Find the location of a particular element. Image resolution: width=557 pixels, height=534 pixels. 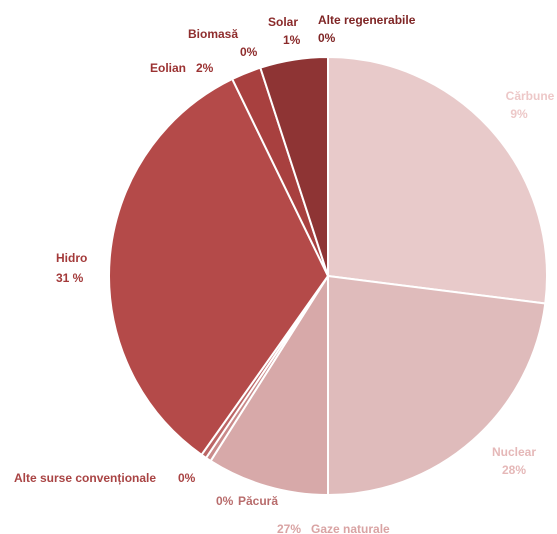

slice-value-carbune: 9% is located at coordinates (519, 114).